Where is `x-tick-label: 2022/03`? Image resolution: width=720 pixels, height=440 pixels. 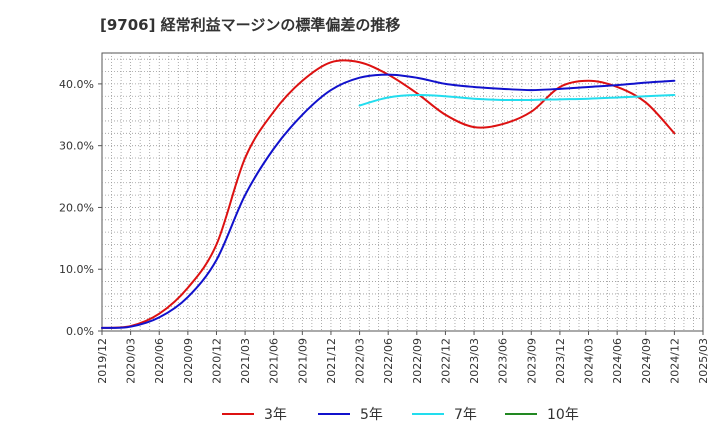
x-tick-label: 2022/03 is located at coordinates (360, 361).